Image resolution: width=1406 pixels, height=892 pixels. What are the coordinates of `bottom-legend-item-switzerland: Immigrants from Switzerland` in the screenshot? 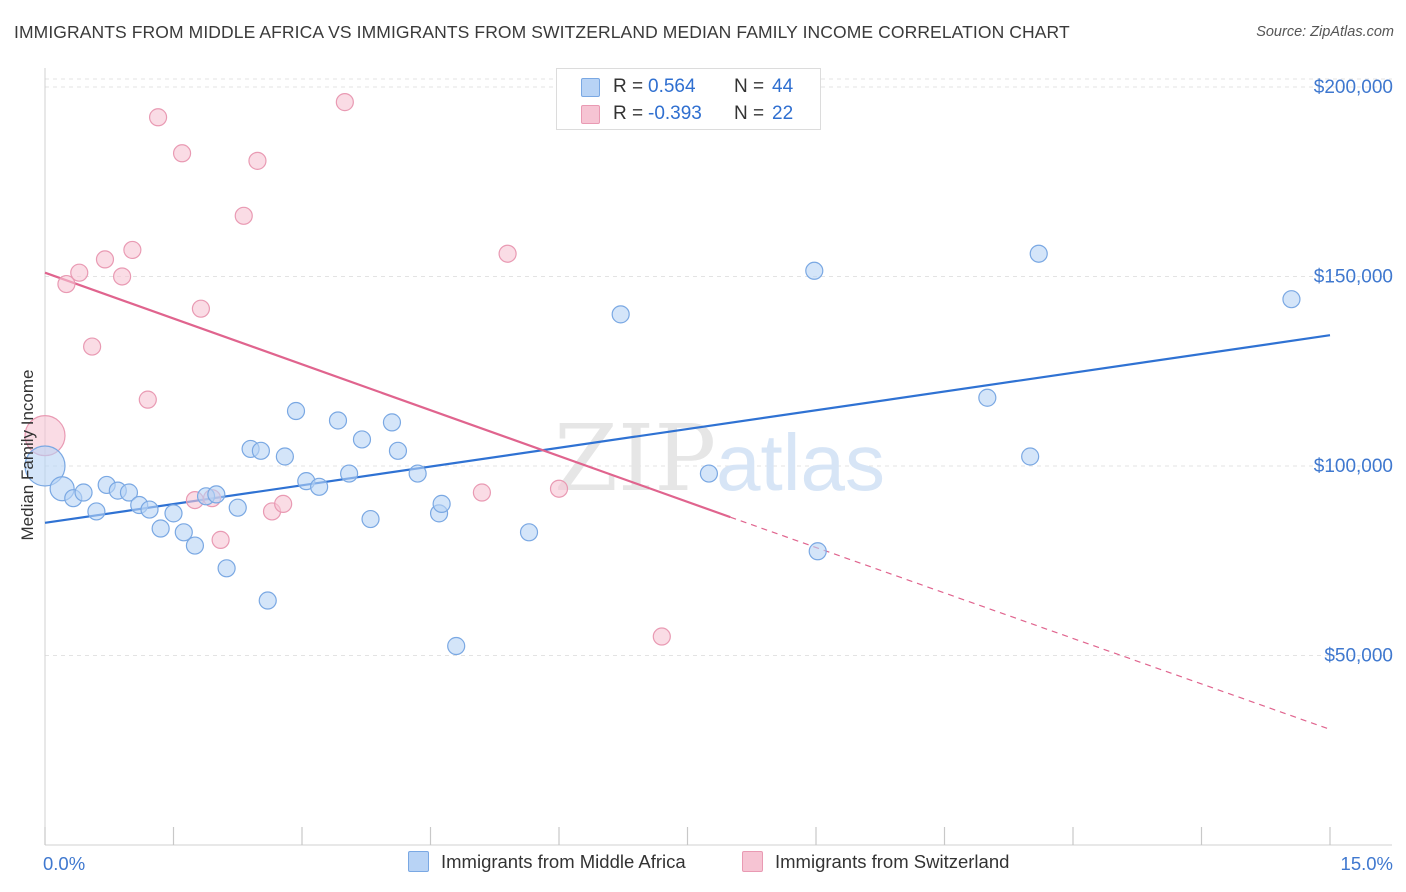 It's located at (875, 862).